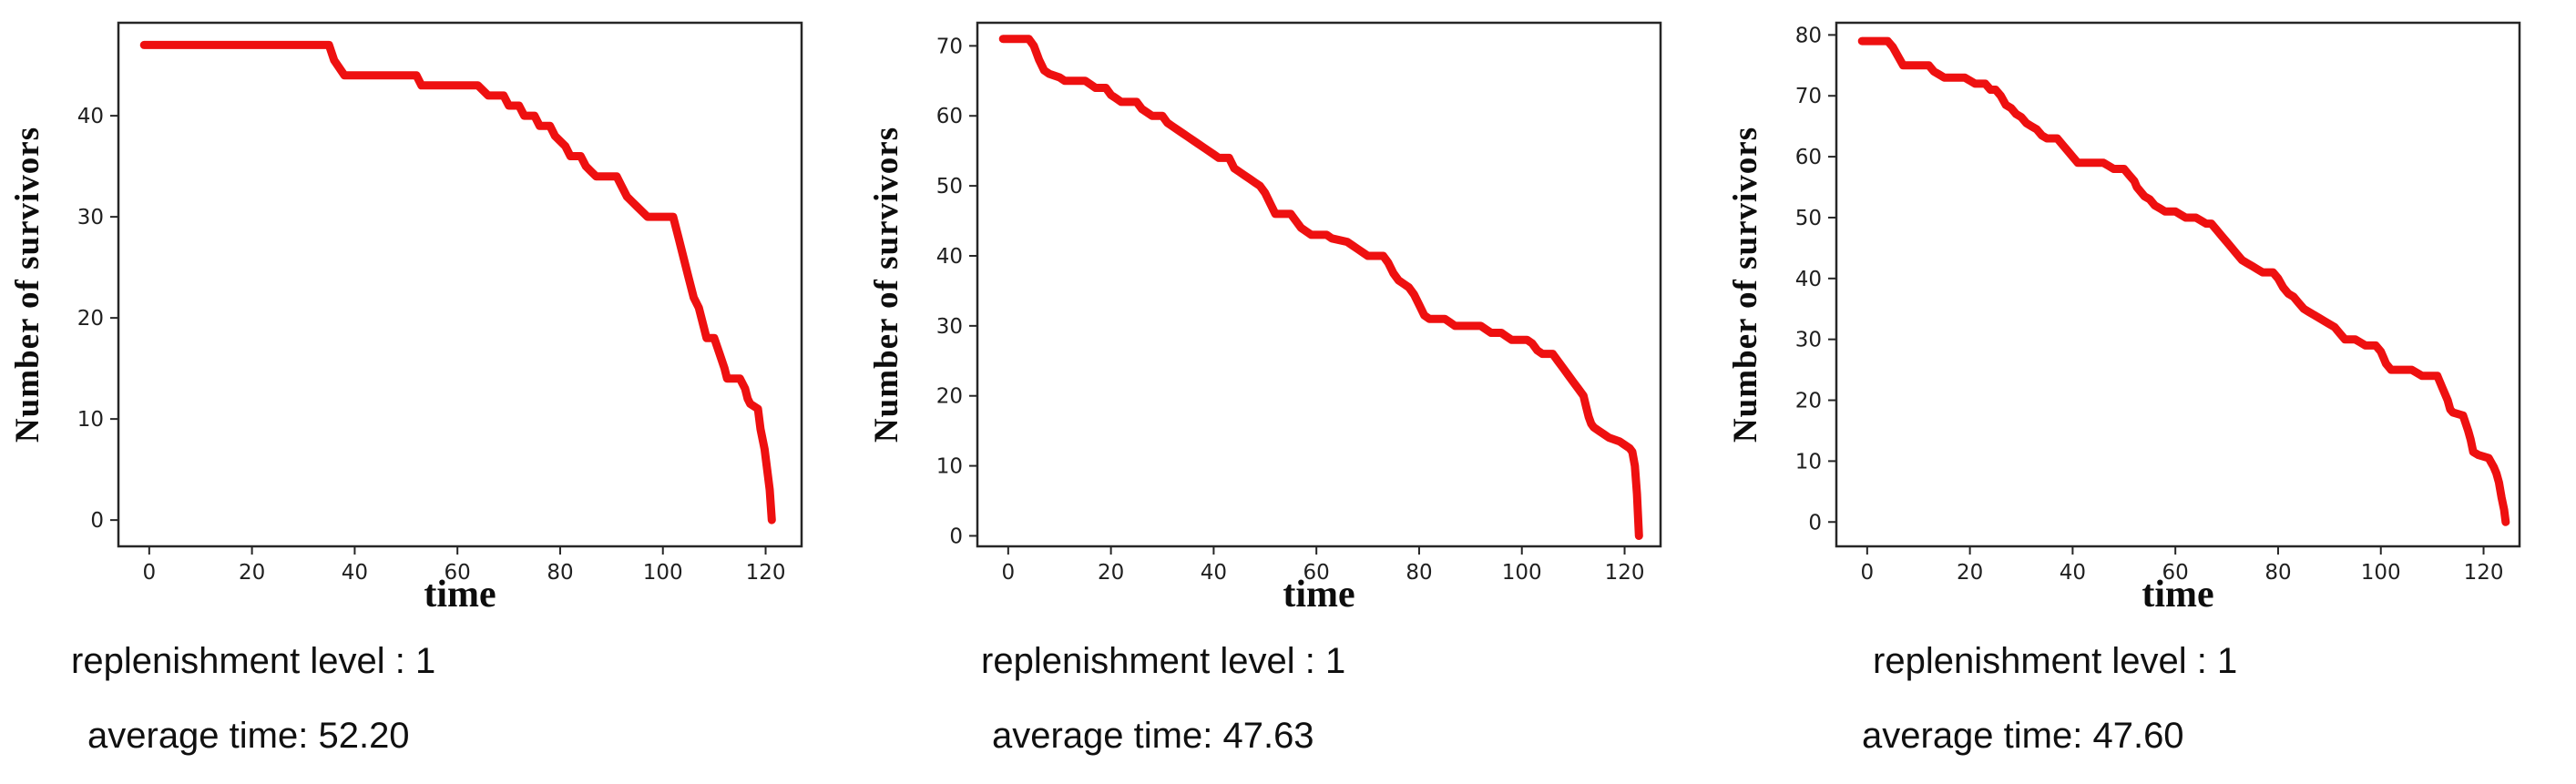  What do you see at coordinates (1153, 736) in the screenshot?
I see `average-time-caption: average time: 47.63` at bounding box center [1153, 736].